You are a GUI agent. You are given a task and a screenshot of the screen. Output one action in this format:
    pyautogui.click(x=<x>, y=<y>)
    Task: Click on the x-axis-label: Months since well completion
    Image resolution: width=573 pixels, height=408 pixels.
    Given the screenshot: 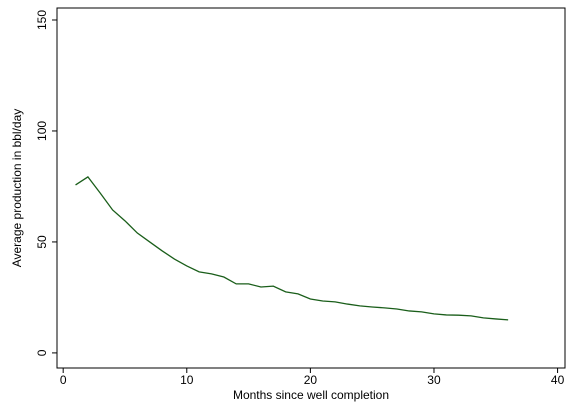 What is the action you would take?
    pyautogui.click(x=311, y=395)
    